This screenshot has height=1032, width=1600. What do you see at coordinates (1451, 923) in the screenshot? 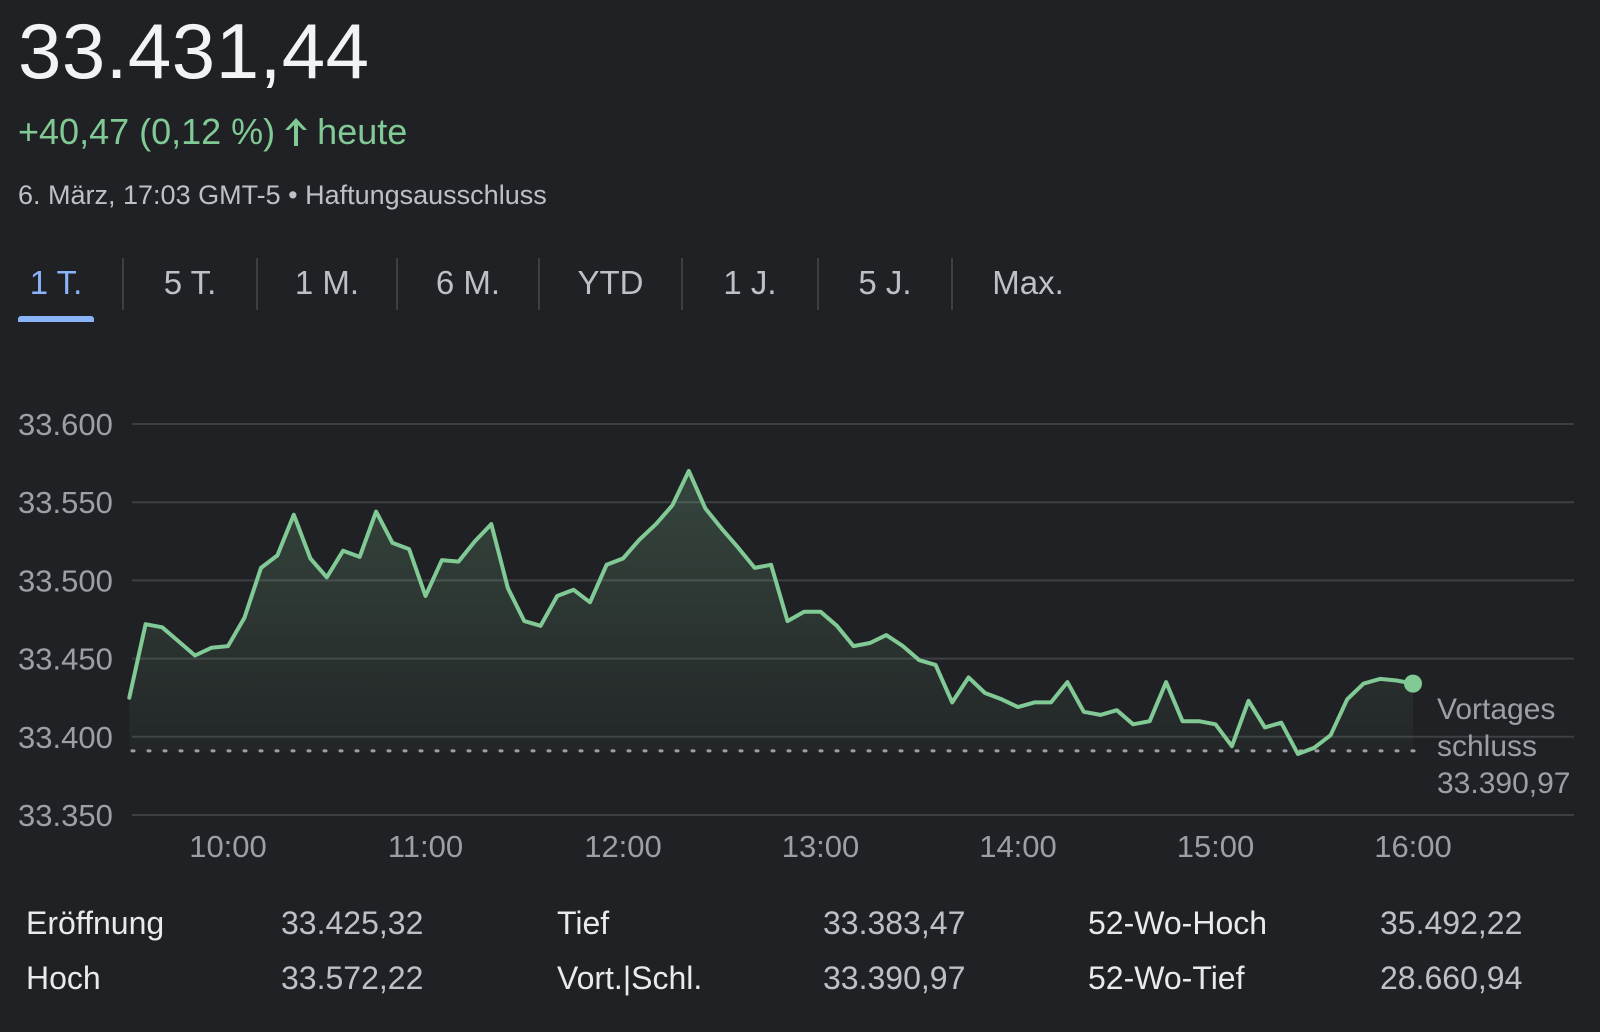
I see `stat-value-52w-high: 35.492,22` at bounding box center [1451, 923].